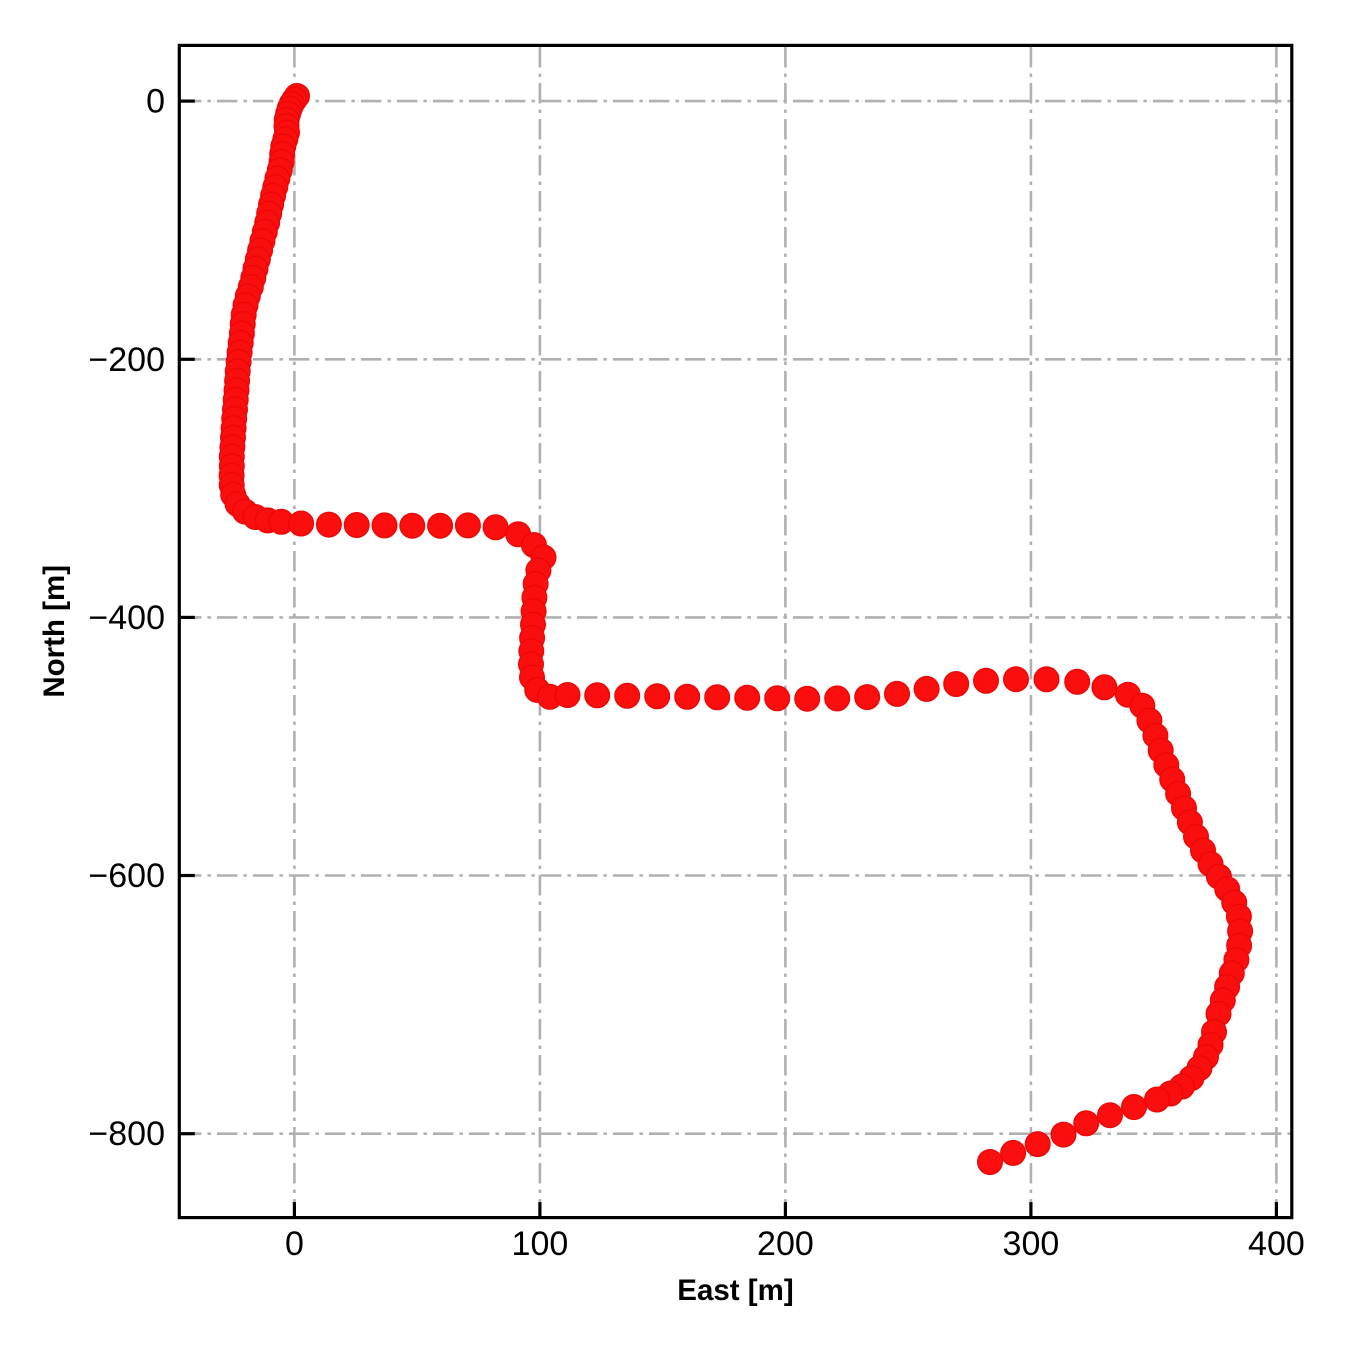  What do you see at coordinates (126, 618) in the screenshot?
I see `svg-text: −400` at bounding box center [126, 618].